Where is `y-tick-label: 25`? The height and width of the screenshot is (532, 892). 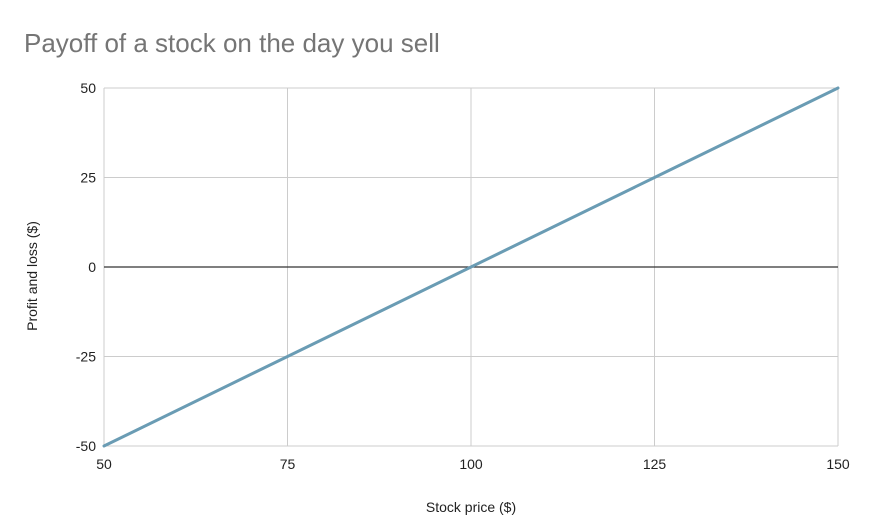
y-tick-label: 25 is located at coordinates (88, 178).